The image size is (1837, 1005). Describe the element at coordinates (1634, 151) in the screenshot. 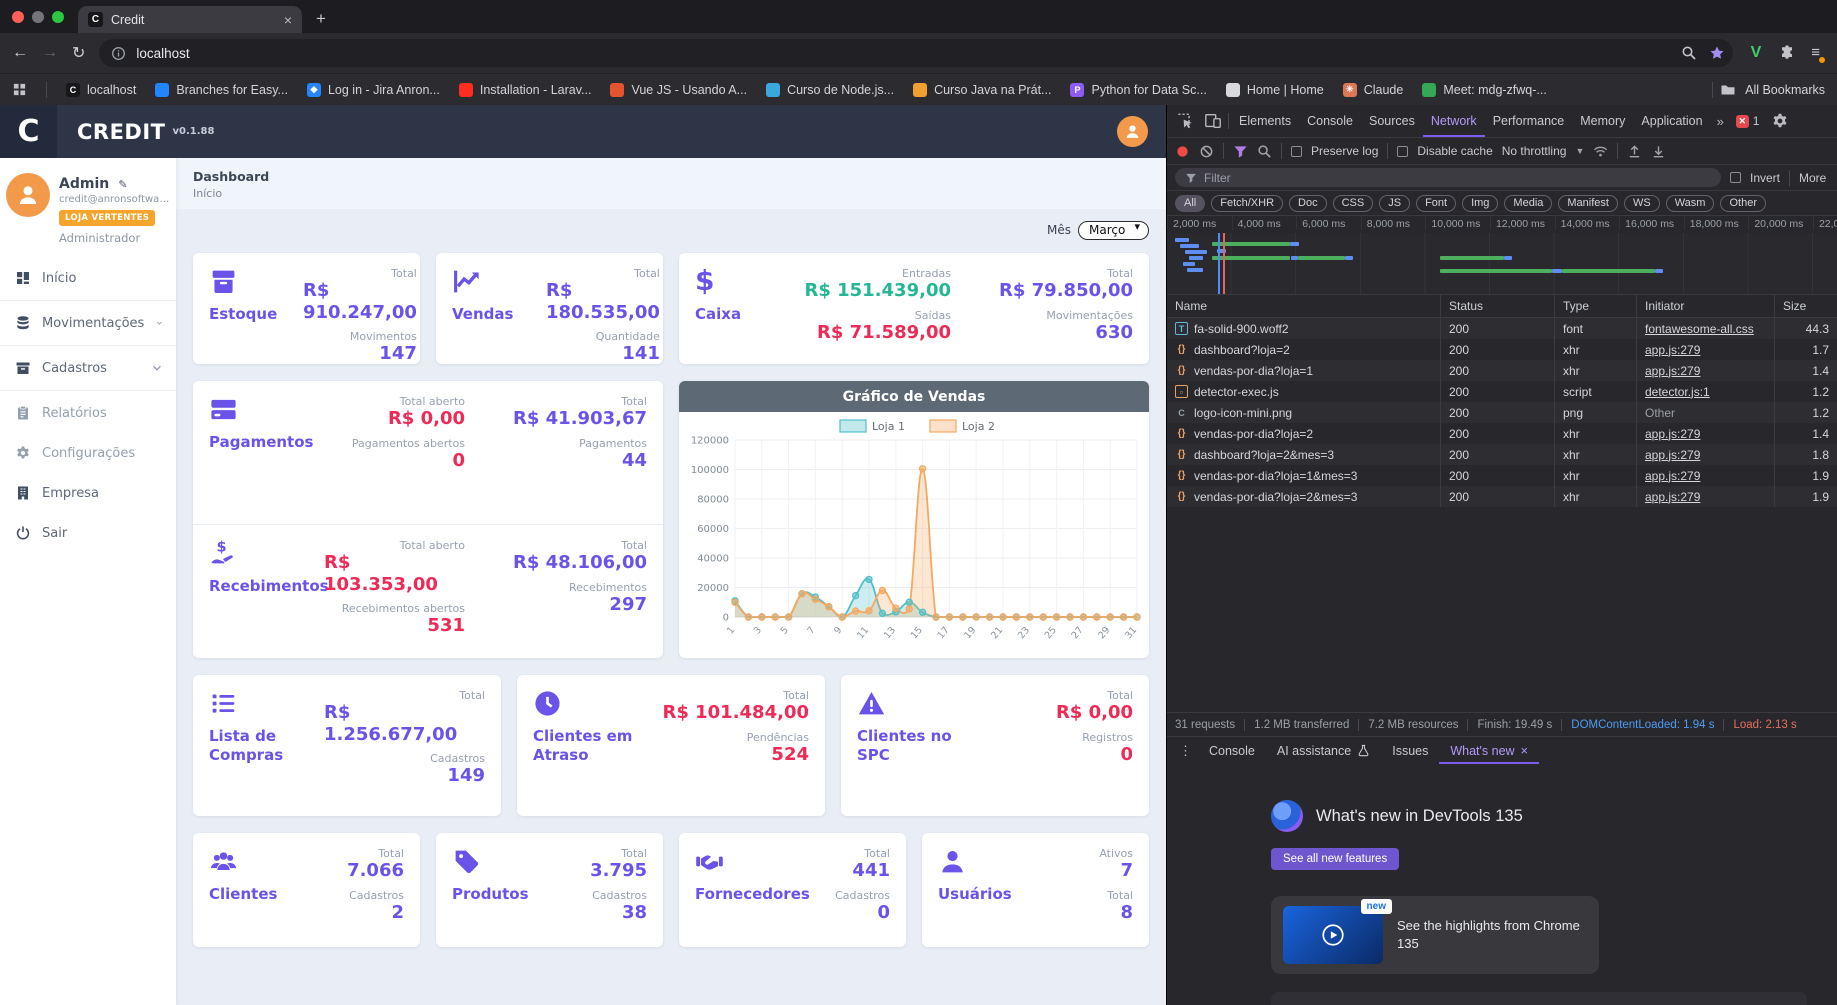

I see `import-har-icon` at that location.